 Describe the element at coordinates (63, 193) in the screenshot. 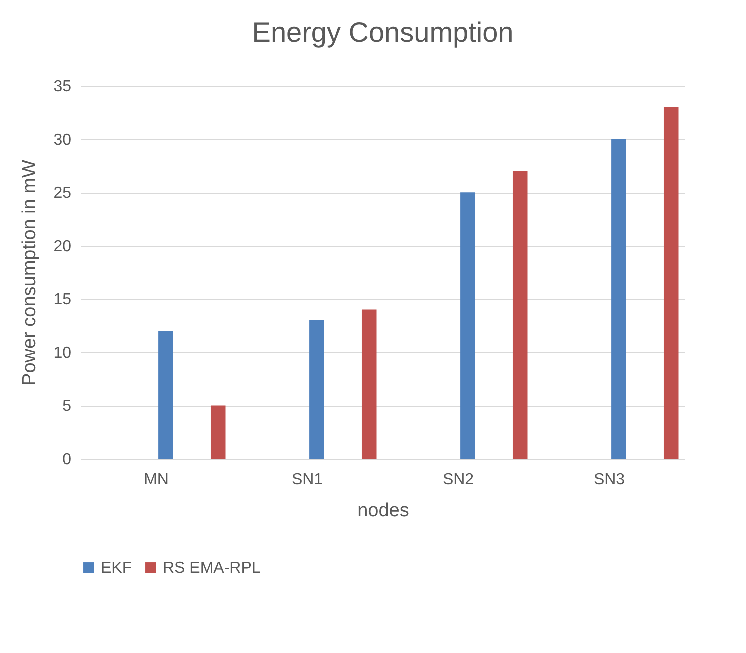

I see `y-tick-label: 25` at that location.